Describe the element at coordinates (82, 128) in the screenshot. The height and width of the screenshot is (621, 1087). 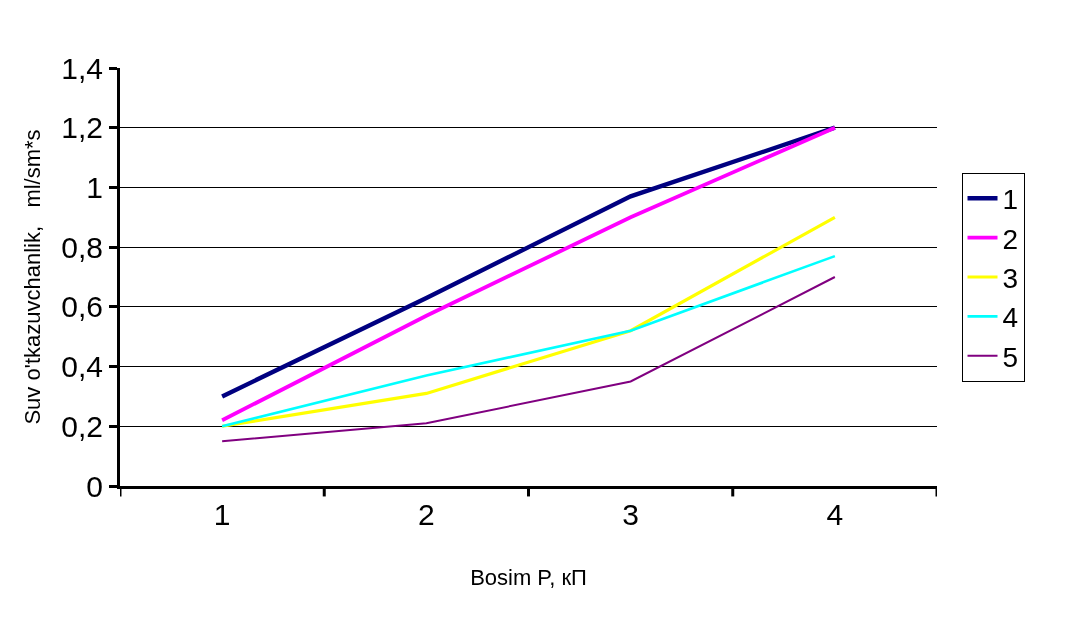
I see `y-tick-label: 1,2` at that location.